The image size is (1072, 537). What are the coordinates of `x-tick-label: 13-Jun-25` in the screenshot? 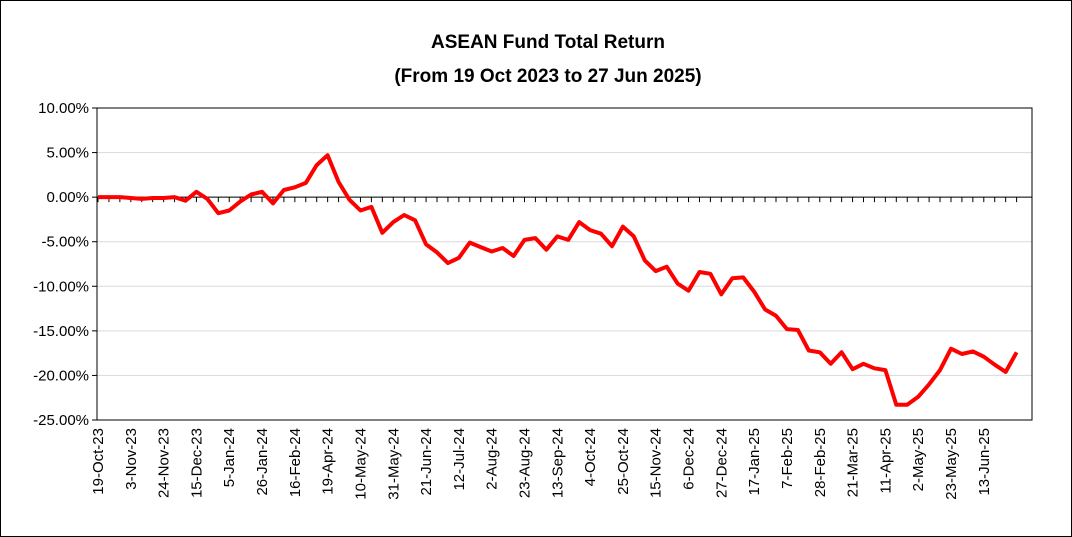 It's located at (984, 462).